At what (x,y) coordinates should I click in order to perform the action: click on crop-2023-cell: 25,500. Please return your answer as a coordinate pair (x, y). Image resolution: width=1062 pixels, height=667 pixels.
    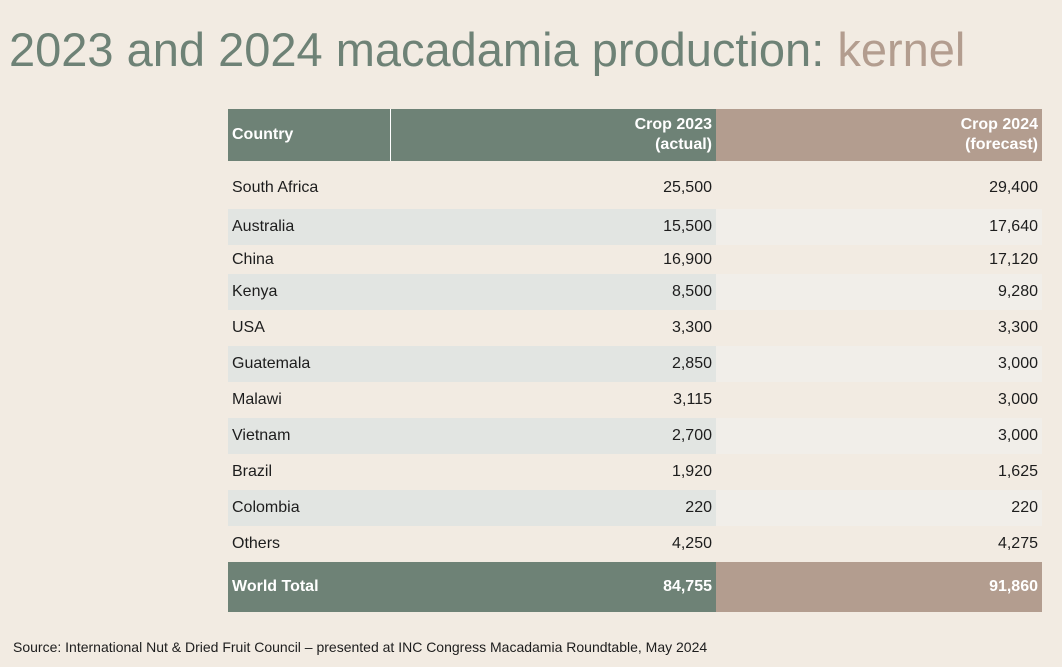
    Looking at the image, I should click on (553, 185).